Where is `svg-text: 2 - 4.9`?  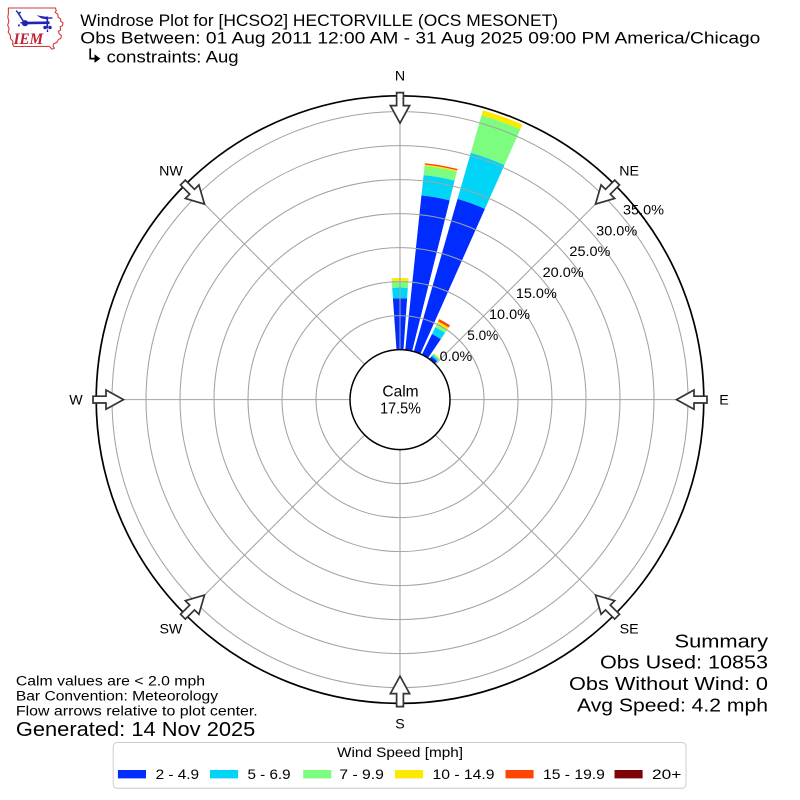 svg-text: 2 - 4.9 is located at coordinates (178, 775).